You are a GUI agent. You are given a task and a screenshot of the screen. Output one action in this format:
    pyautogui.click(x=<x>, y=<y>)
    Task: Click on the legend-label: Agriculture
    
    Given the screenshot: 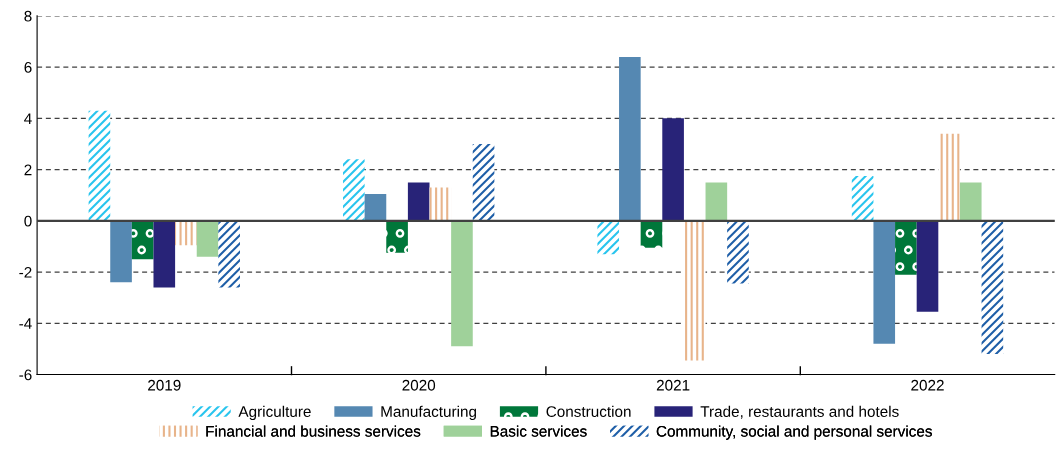 What is the action you would take?
    pyautogui.click(x=274, y=413)
    